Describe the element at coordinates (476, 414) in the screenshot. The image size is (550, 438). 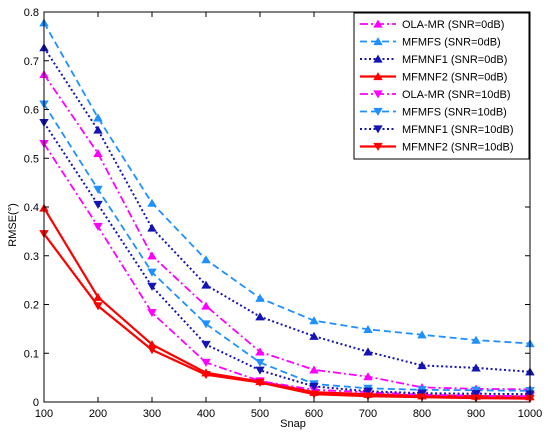
I see `x-tick-label: 900` at that location.